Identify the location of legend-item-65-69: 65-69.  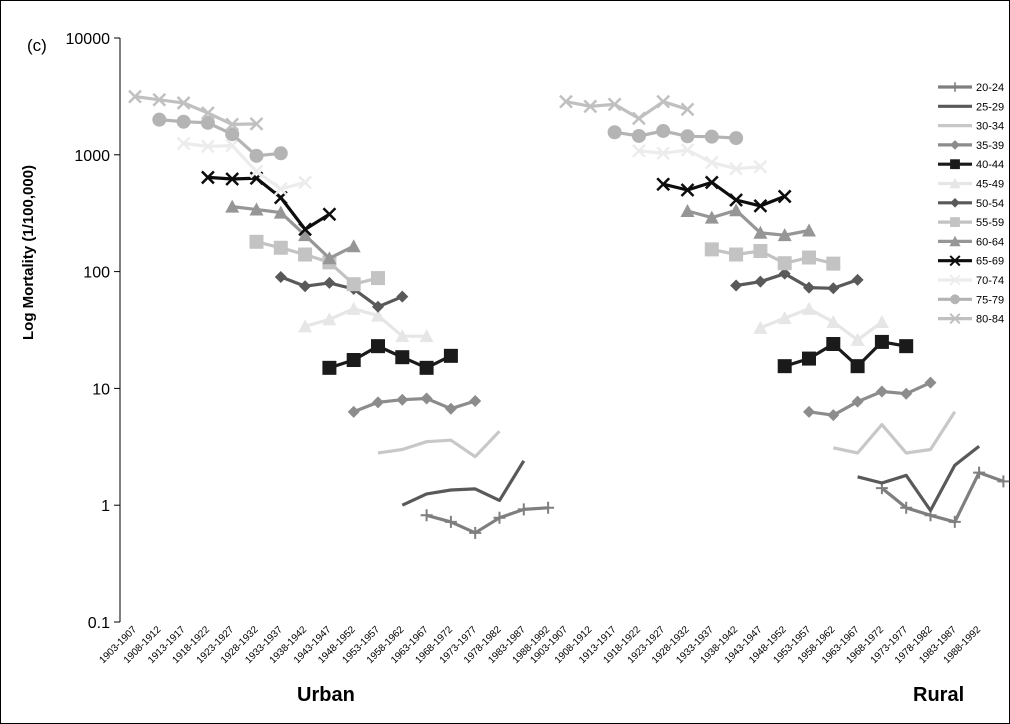
(971, 261).